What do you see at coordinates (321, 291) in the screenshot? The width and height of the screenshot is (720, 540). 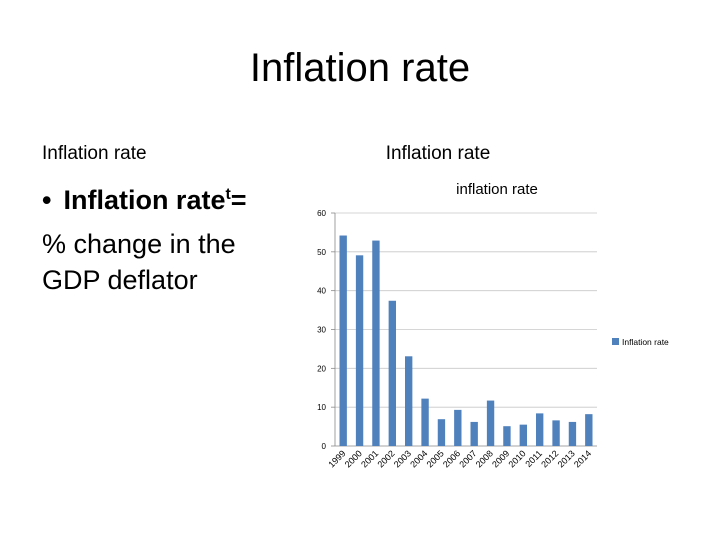 I see `y-tick-label: 40` at bounding box center [321, 291].